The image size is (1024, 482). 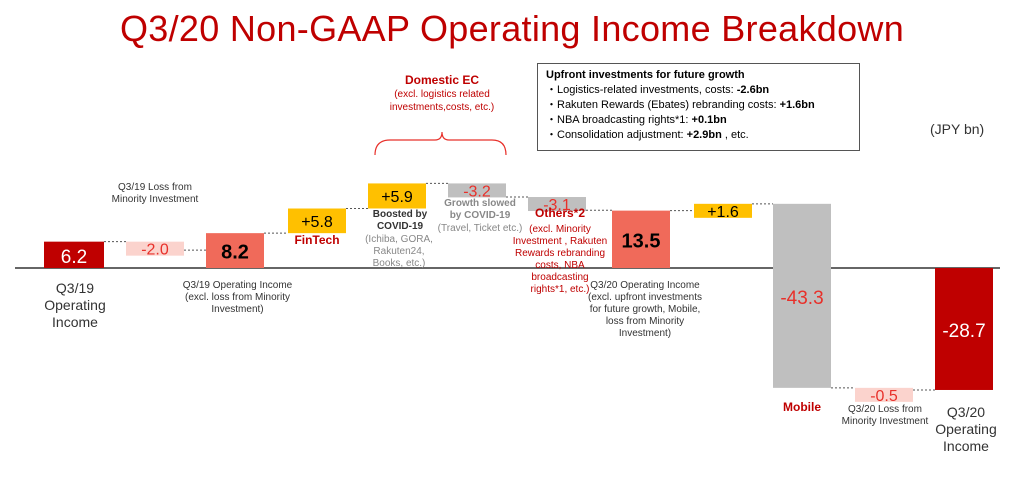 I want to click on value-label: -28.7, so click(x=963, y=331).